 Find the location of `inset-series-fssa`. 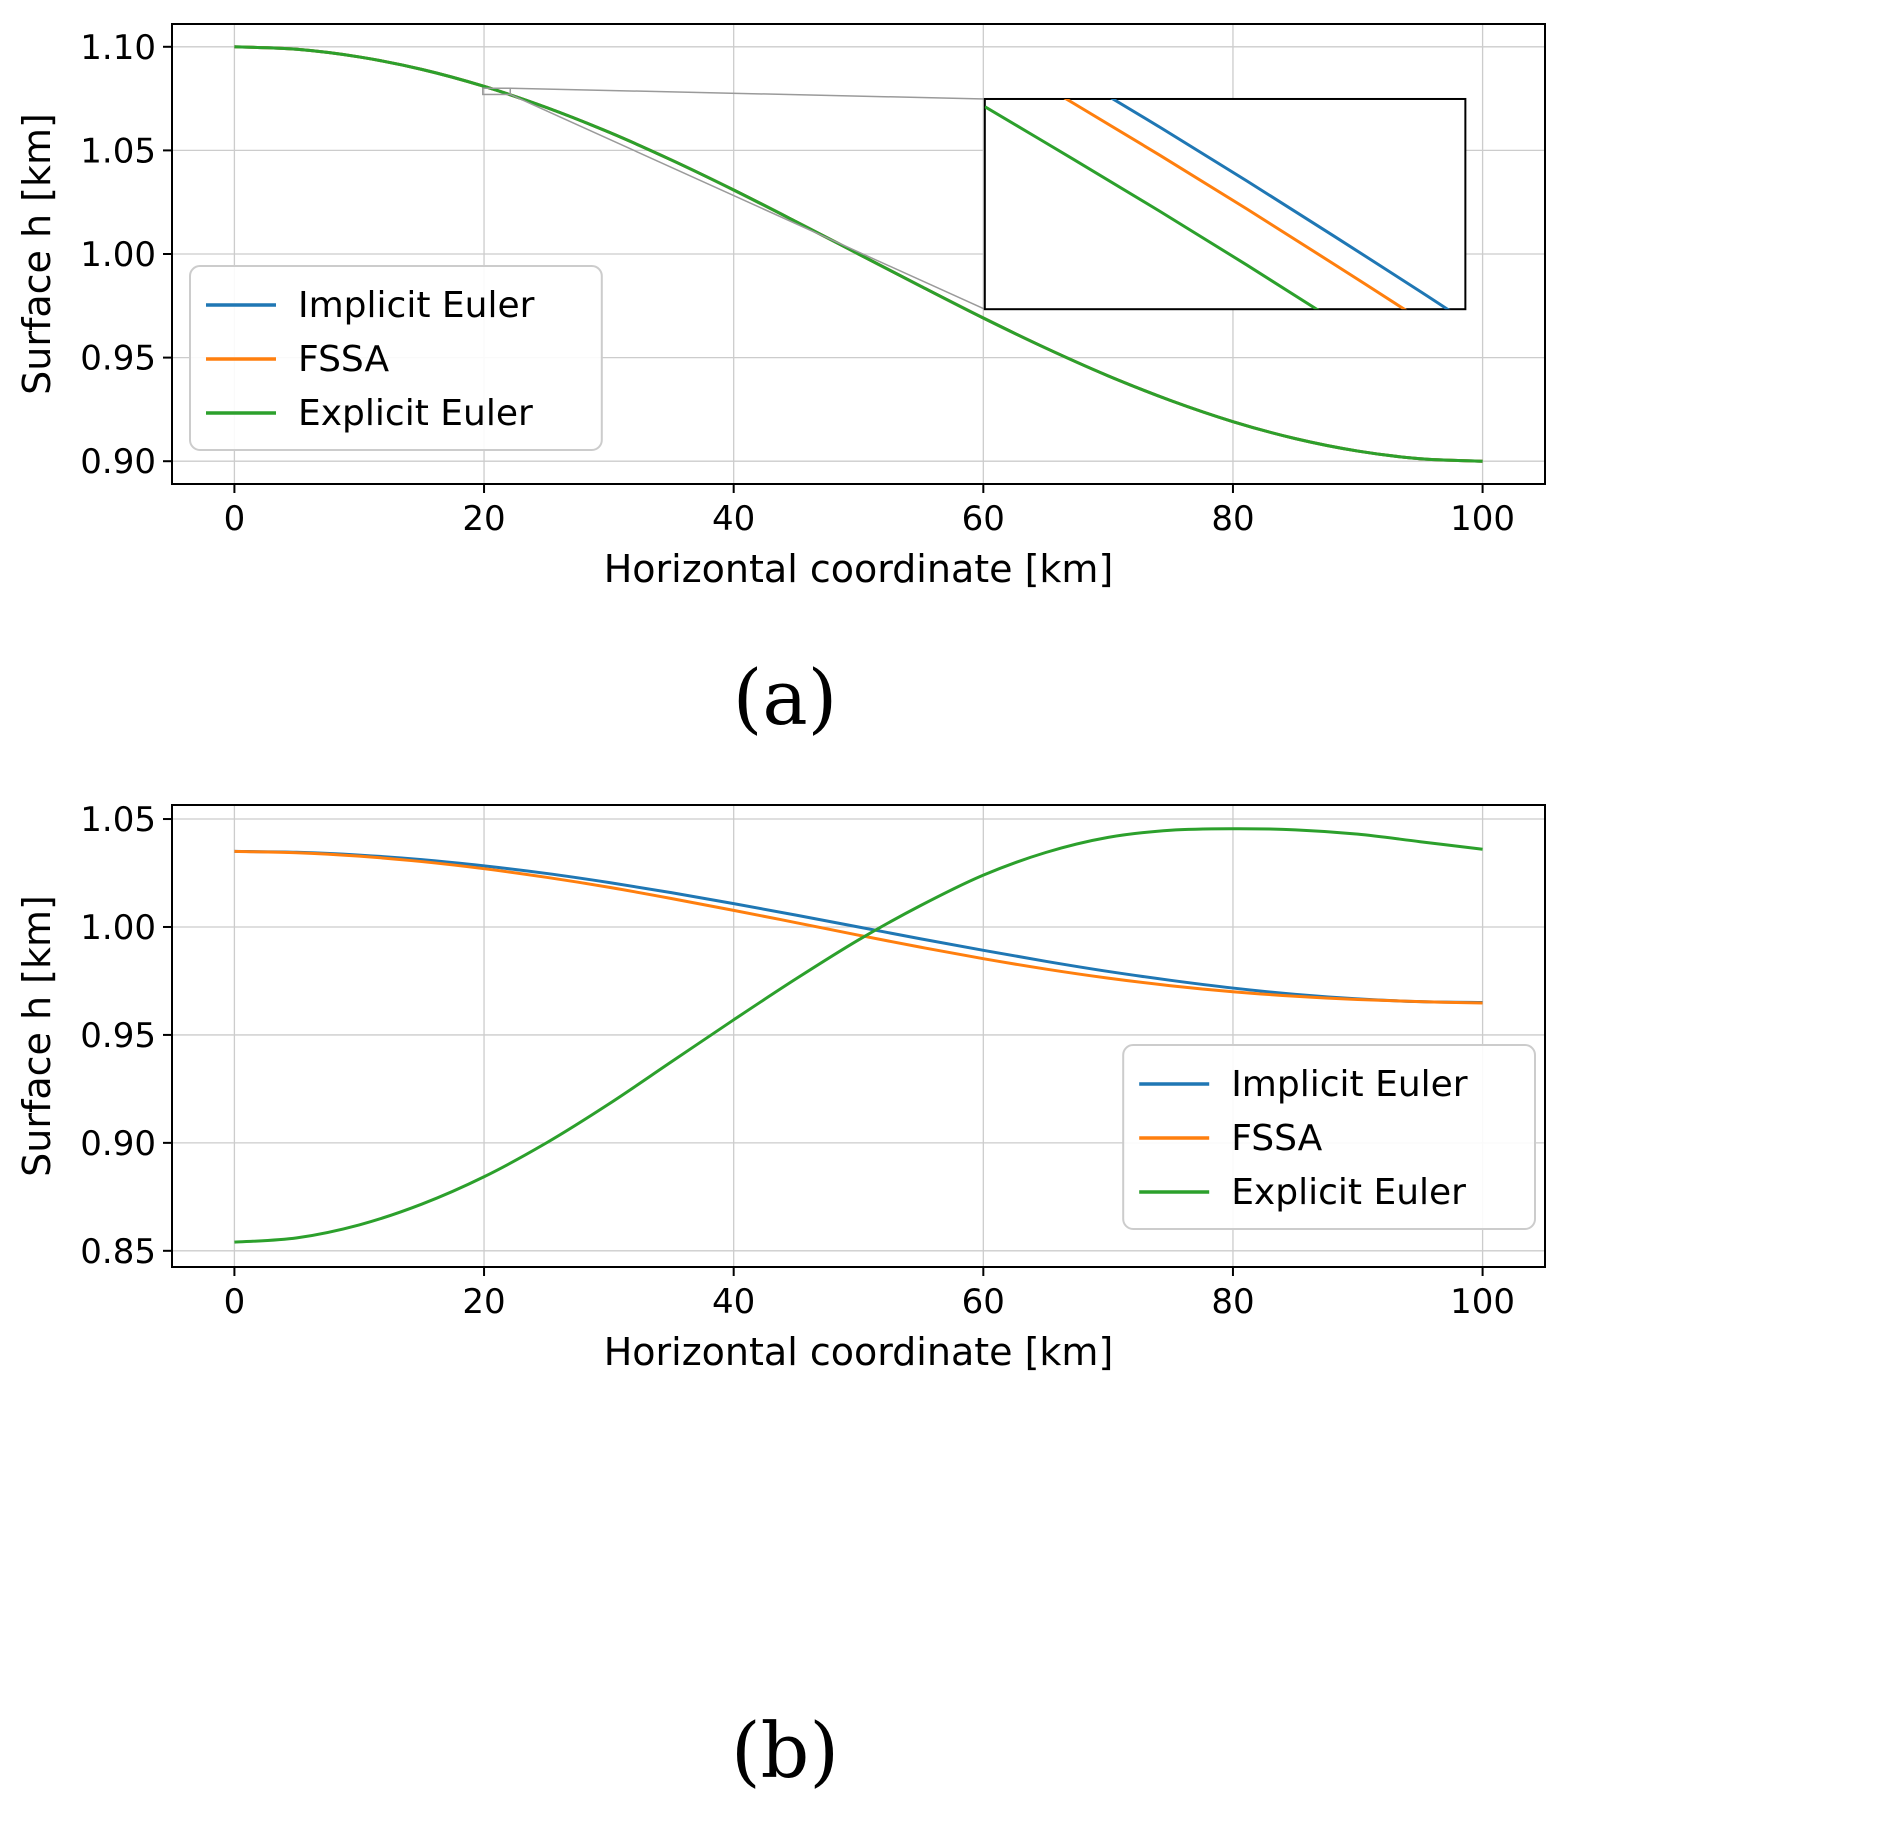

inset-series-fssa is located at coordinates (1235, 204).